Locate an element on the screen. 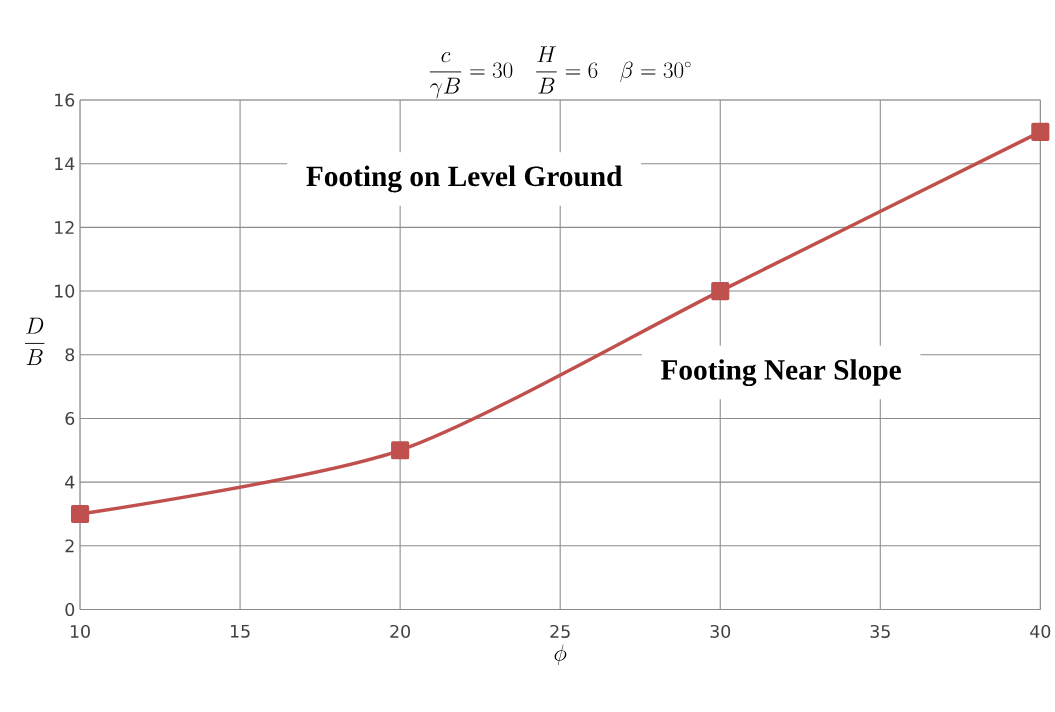 This screenshot has width=1055, height=712. y-tick-label: 6 is located at coordinates (70, 418).